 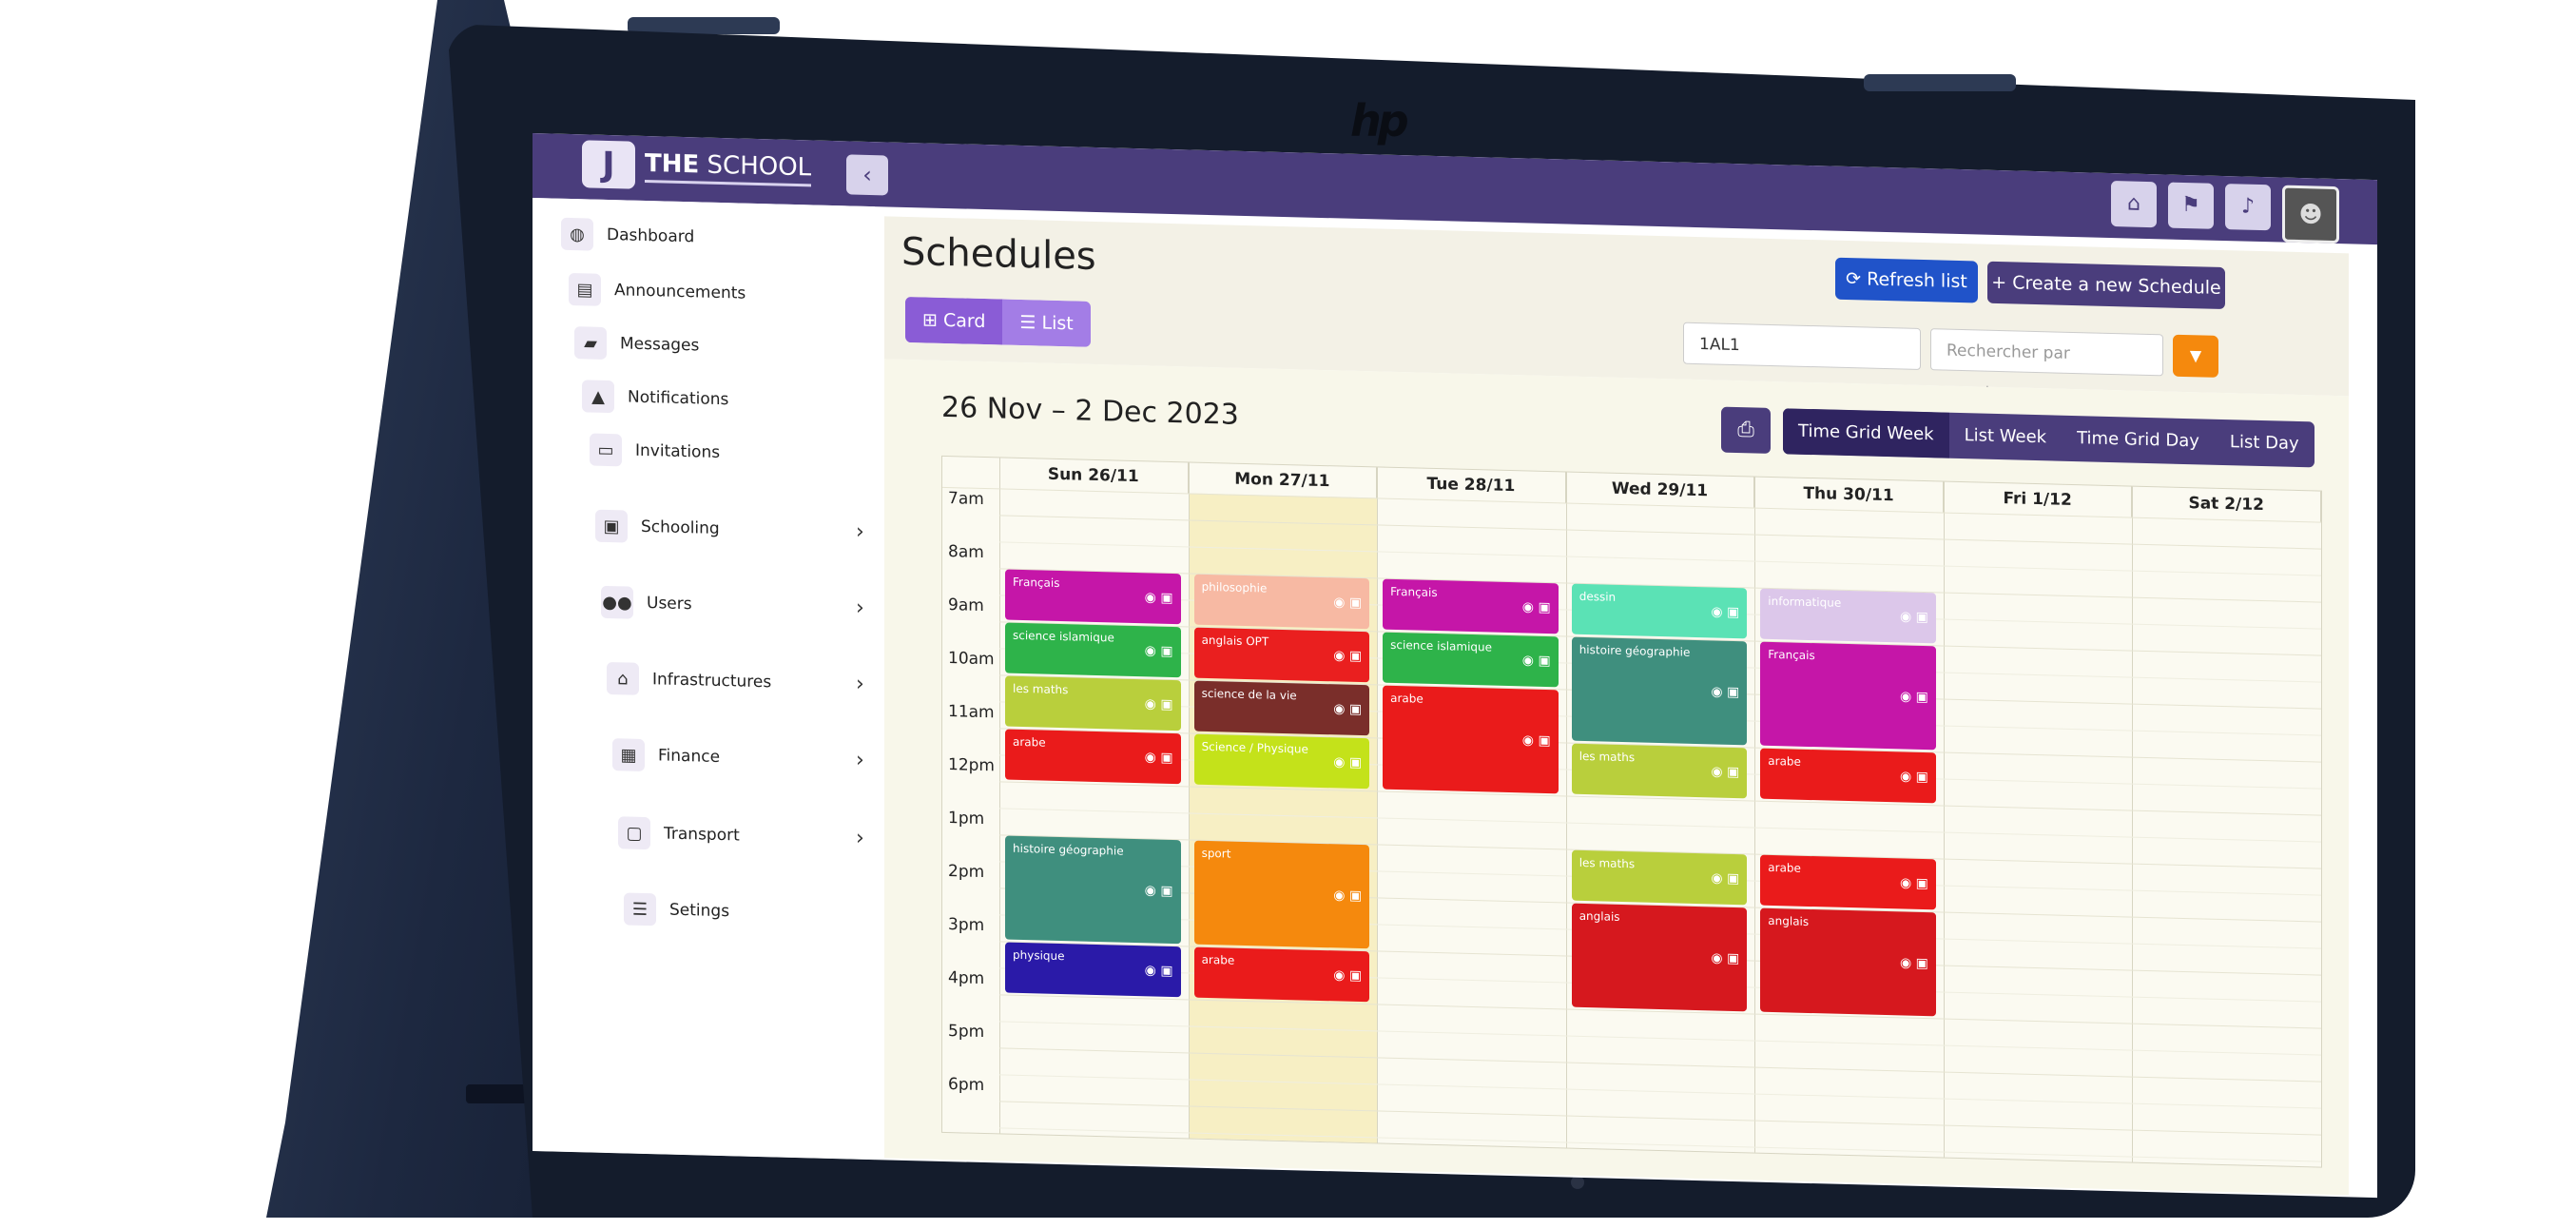 I want to click on schedule-event: philosophie ◉ ▣, so click(x=1281, y=602).